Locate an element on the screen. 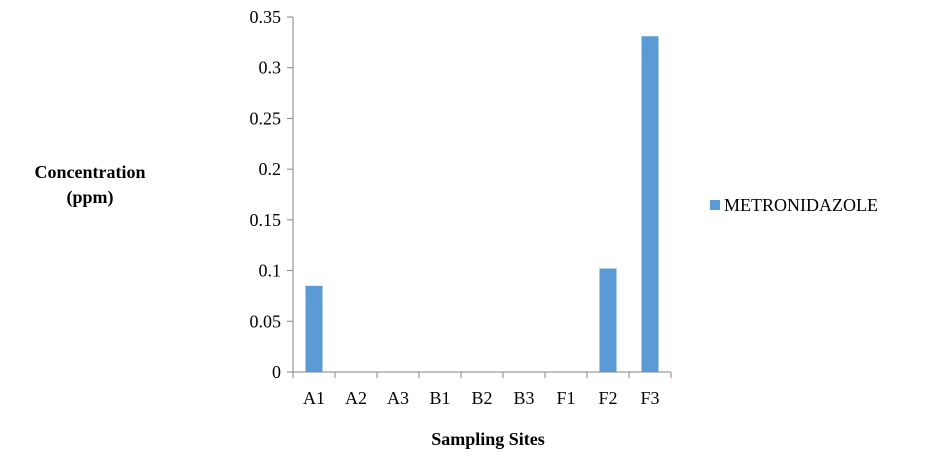 This screenshot has width=944, height=457. x-tick-label: A1 is located at coordinates (314, 398).